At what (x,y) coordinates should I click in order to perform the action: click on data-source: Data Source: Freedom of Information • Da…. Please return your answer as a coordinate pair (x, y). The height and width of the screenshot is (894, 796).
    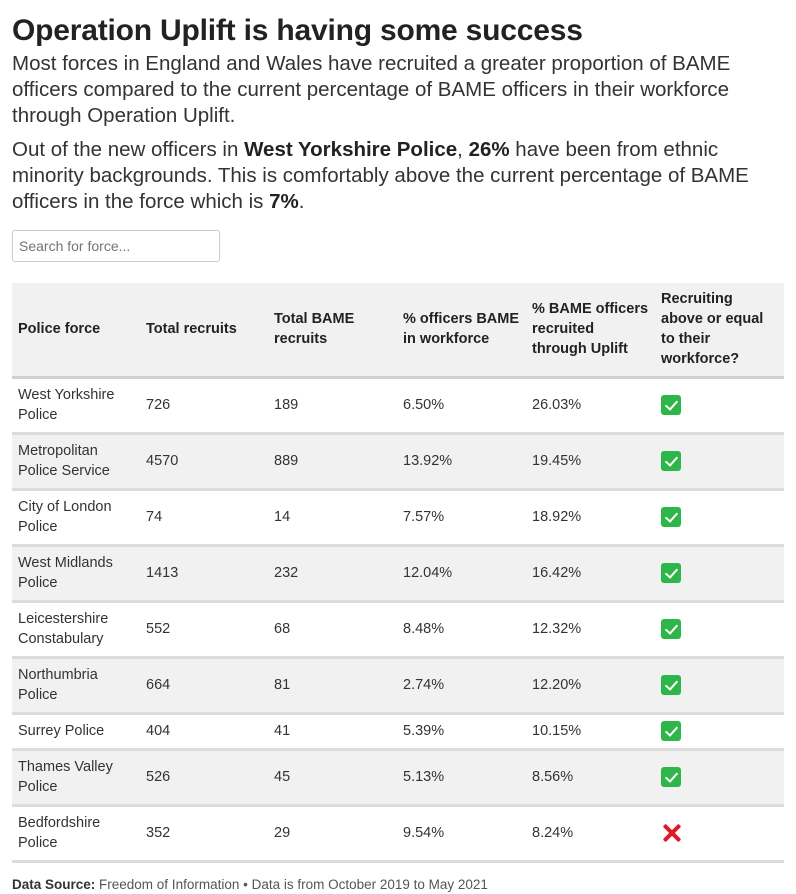
    Looking at the image, I should click on (250, 885).